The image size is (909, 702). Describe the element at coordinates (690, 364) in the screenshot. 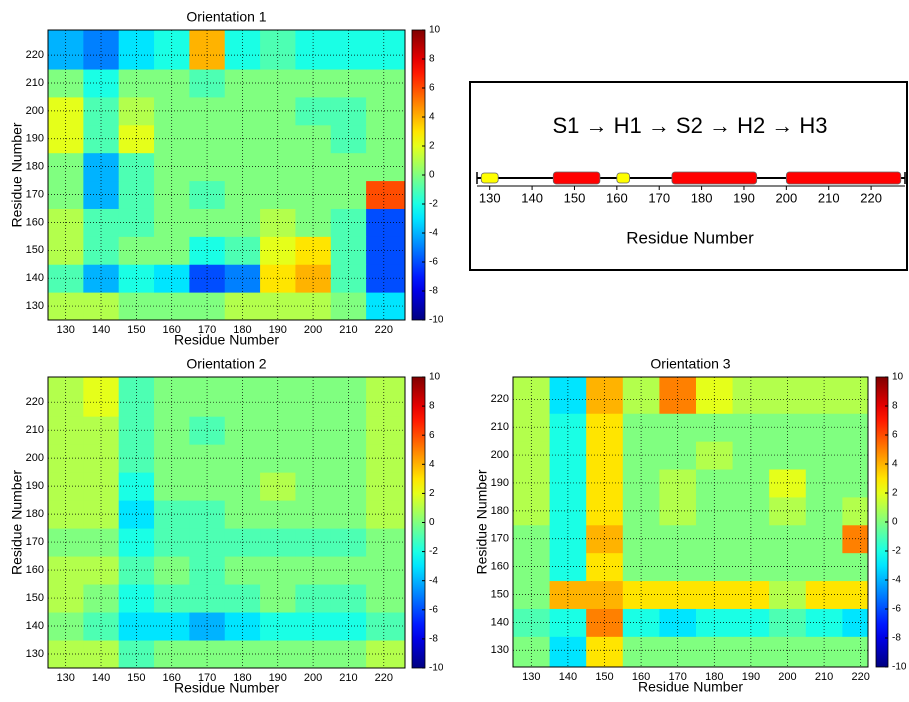

I see `chart-title: Orientation 3` at that location.